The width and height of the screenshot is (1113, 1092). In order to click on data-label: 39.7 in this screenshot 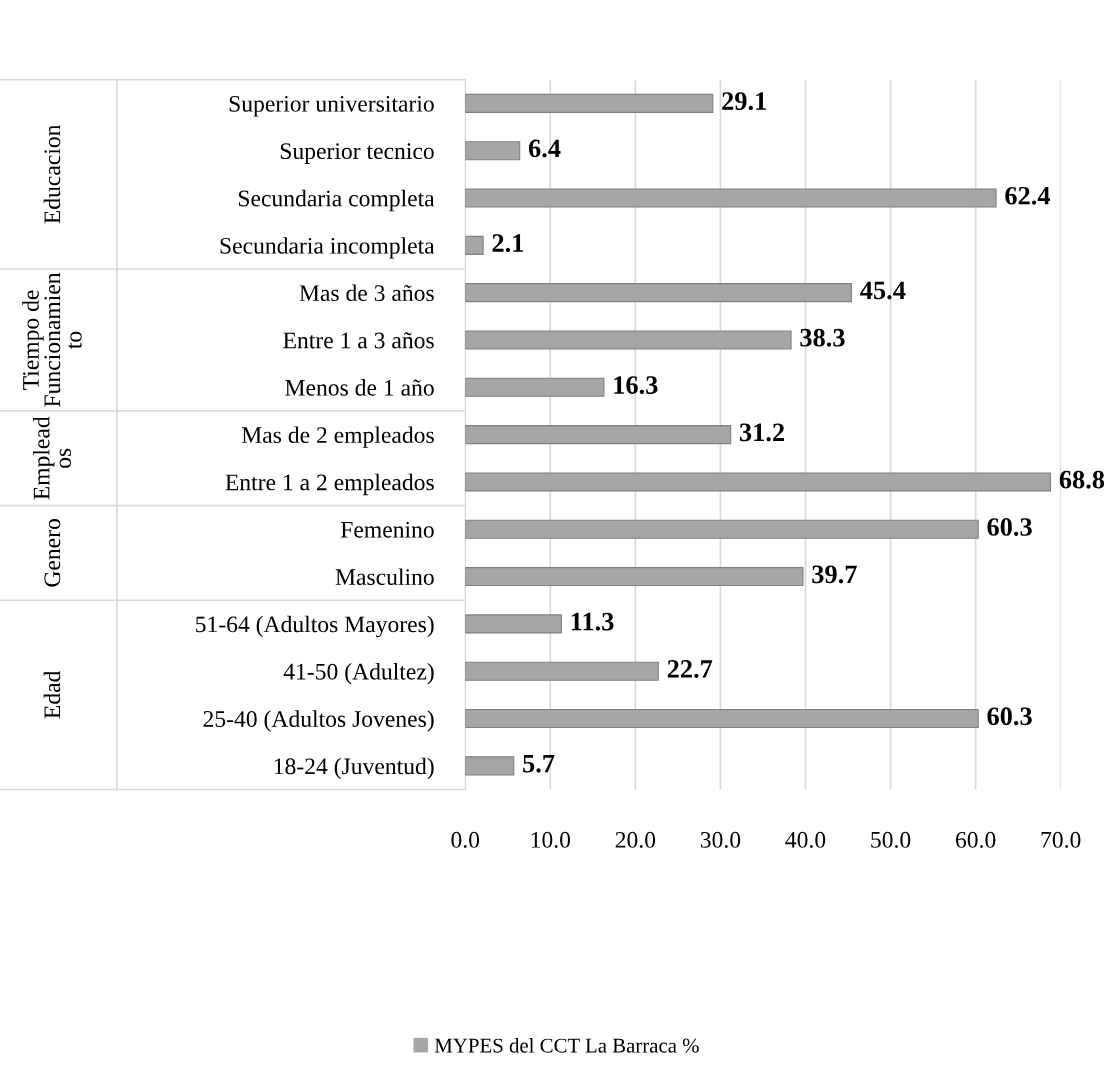, I will do `click(834, 574)`.